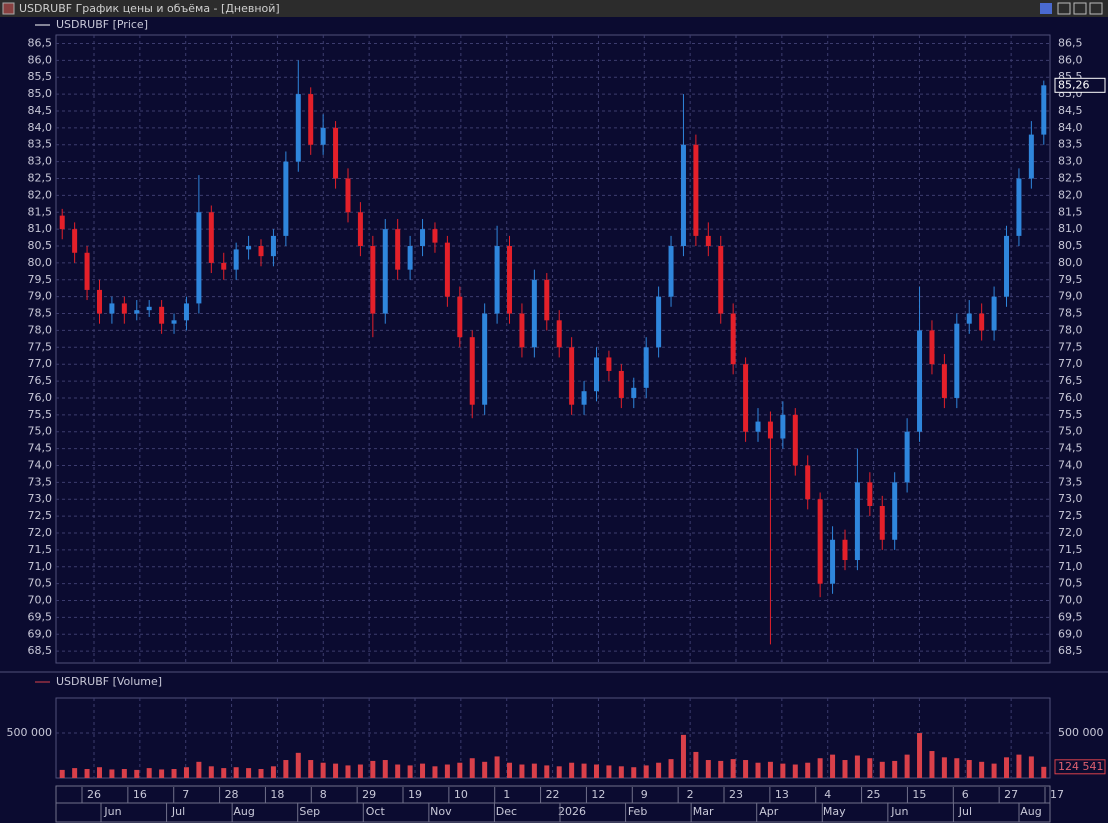  Describe the element at coordinates (40, 93) in the screenshot. I see `y-tick-label: 85,0` at that location.